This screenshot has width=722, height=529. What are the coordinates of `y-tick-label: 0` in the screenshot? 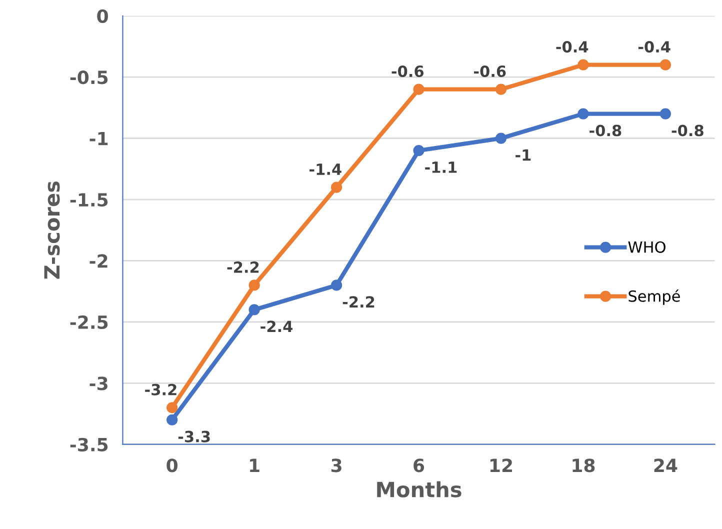 It's located at (102, 16).